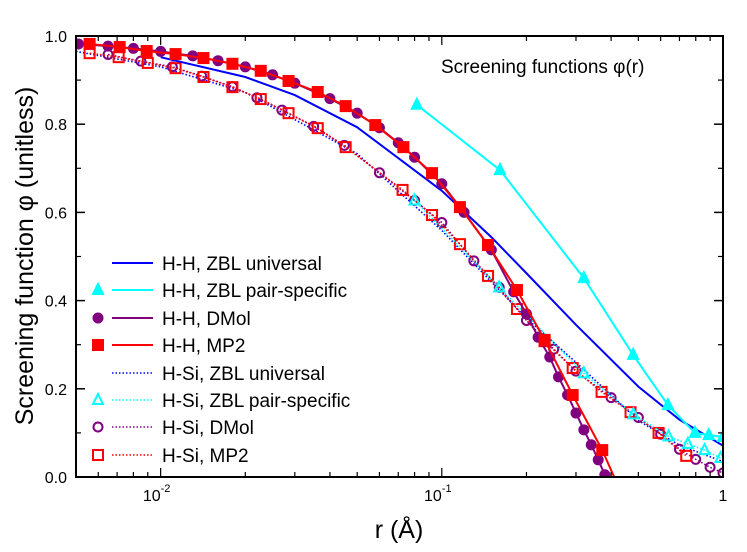 Image resolution: width=747 pixels, height=552 pixels. I want to click on y-tick-label: 0.4, so click(56, 302).